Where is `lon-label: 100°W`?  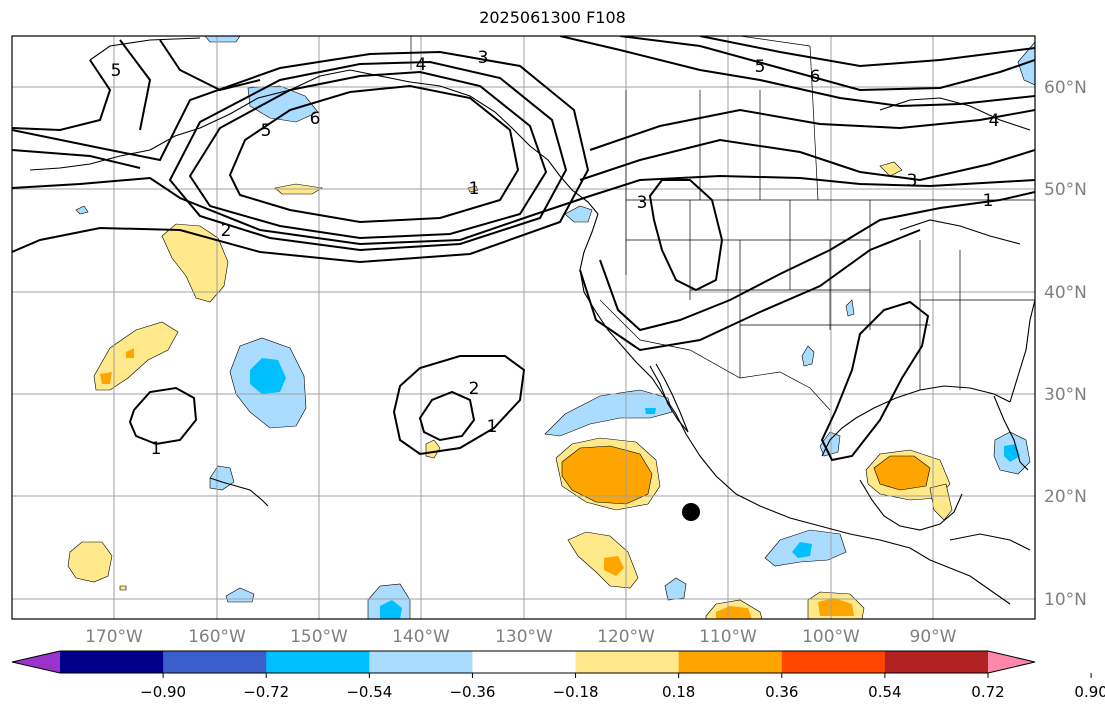 lon-label: 100°W is located at coordinates (831, 637).